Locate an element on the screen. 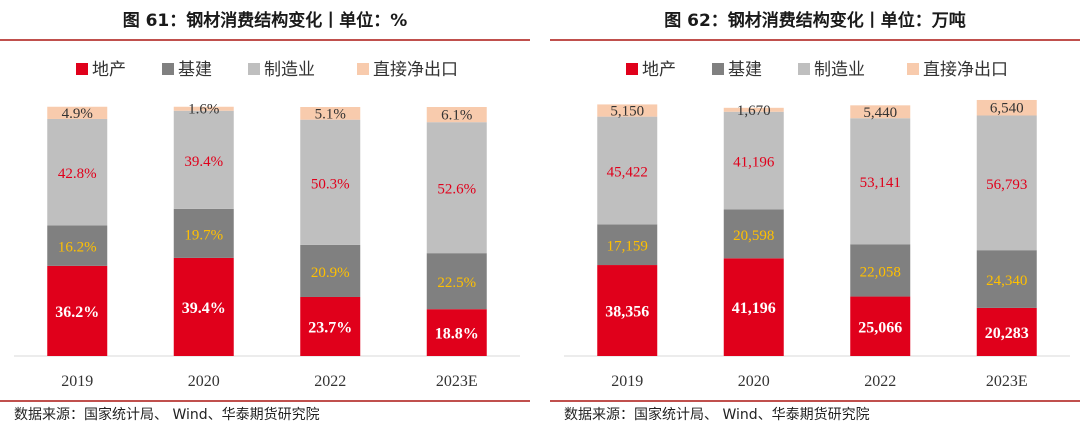  data-label-construction-2020: 19.7% is located at coordinates (203, 235).